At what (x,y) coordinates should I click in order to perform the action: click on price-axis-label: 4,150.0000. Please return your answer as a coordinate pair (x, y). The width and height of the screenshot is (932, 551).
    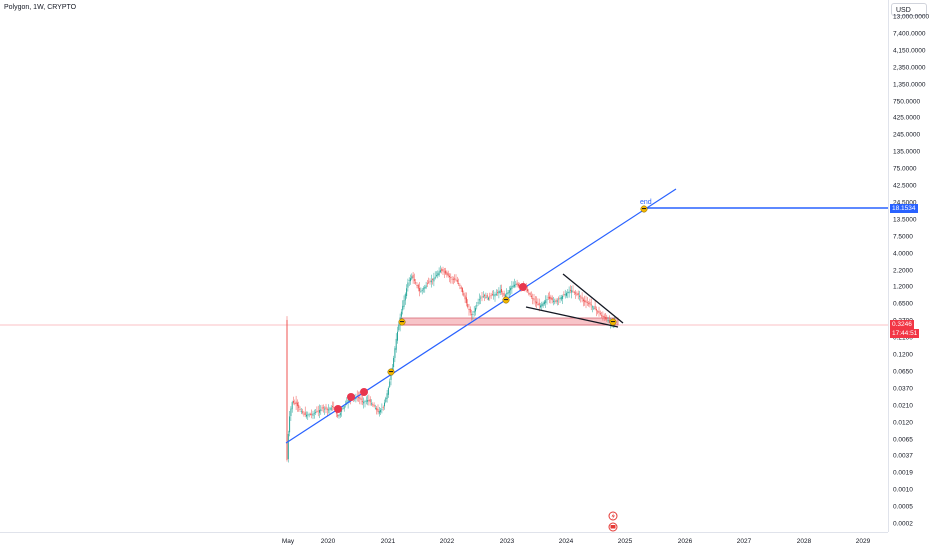
    Looking at the image, I should click on (909, 51).